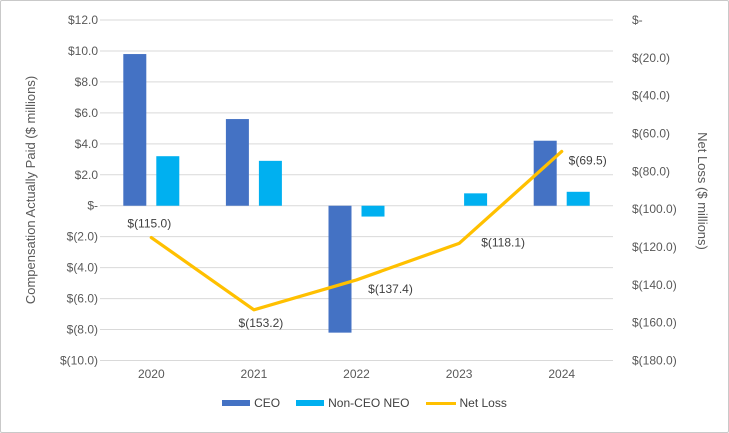  I want to click on right-axis-tick: $-, so click(637, 20).